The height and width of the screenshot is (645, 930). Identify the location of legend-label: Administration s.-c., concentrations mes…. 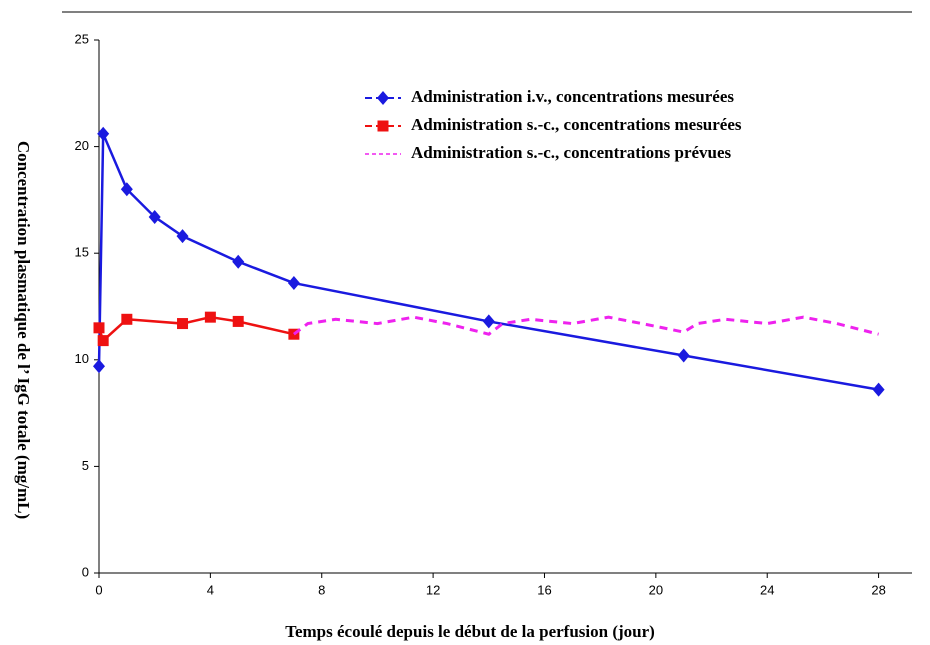
(576, 124).